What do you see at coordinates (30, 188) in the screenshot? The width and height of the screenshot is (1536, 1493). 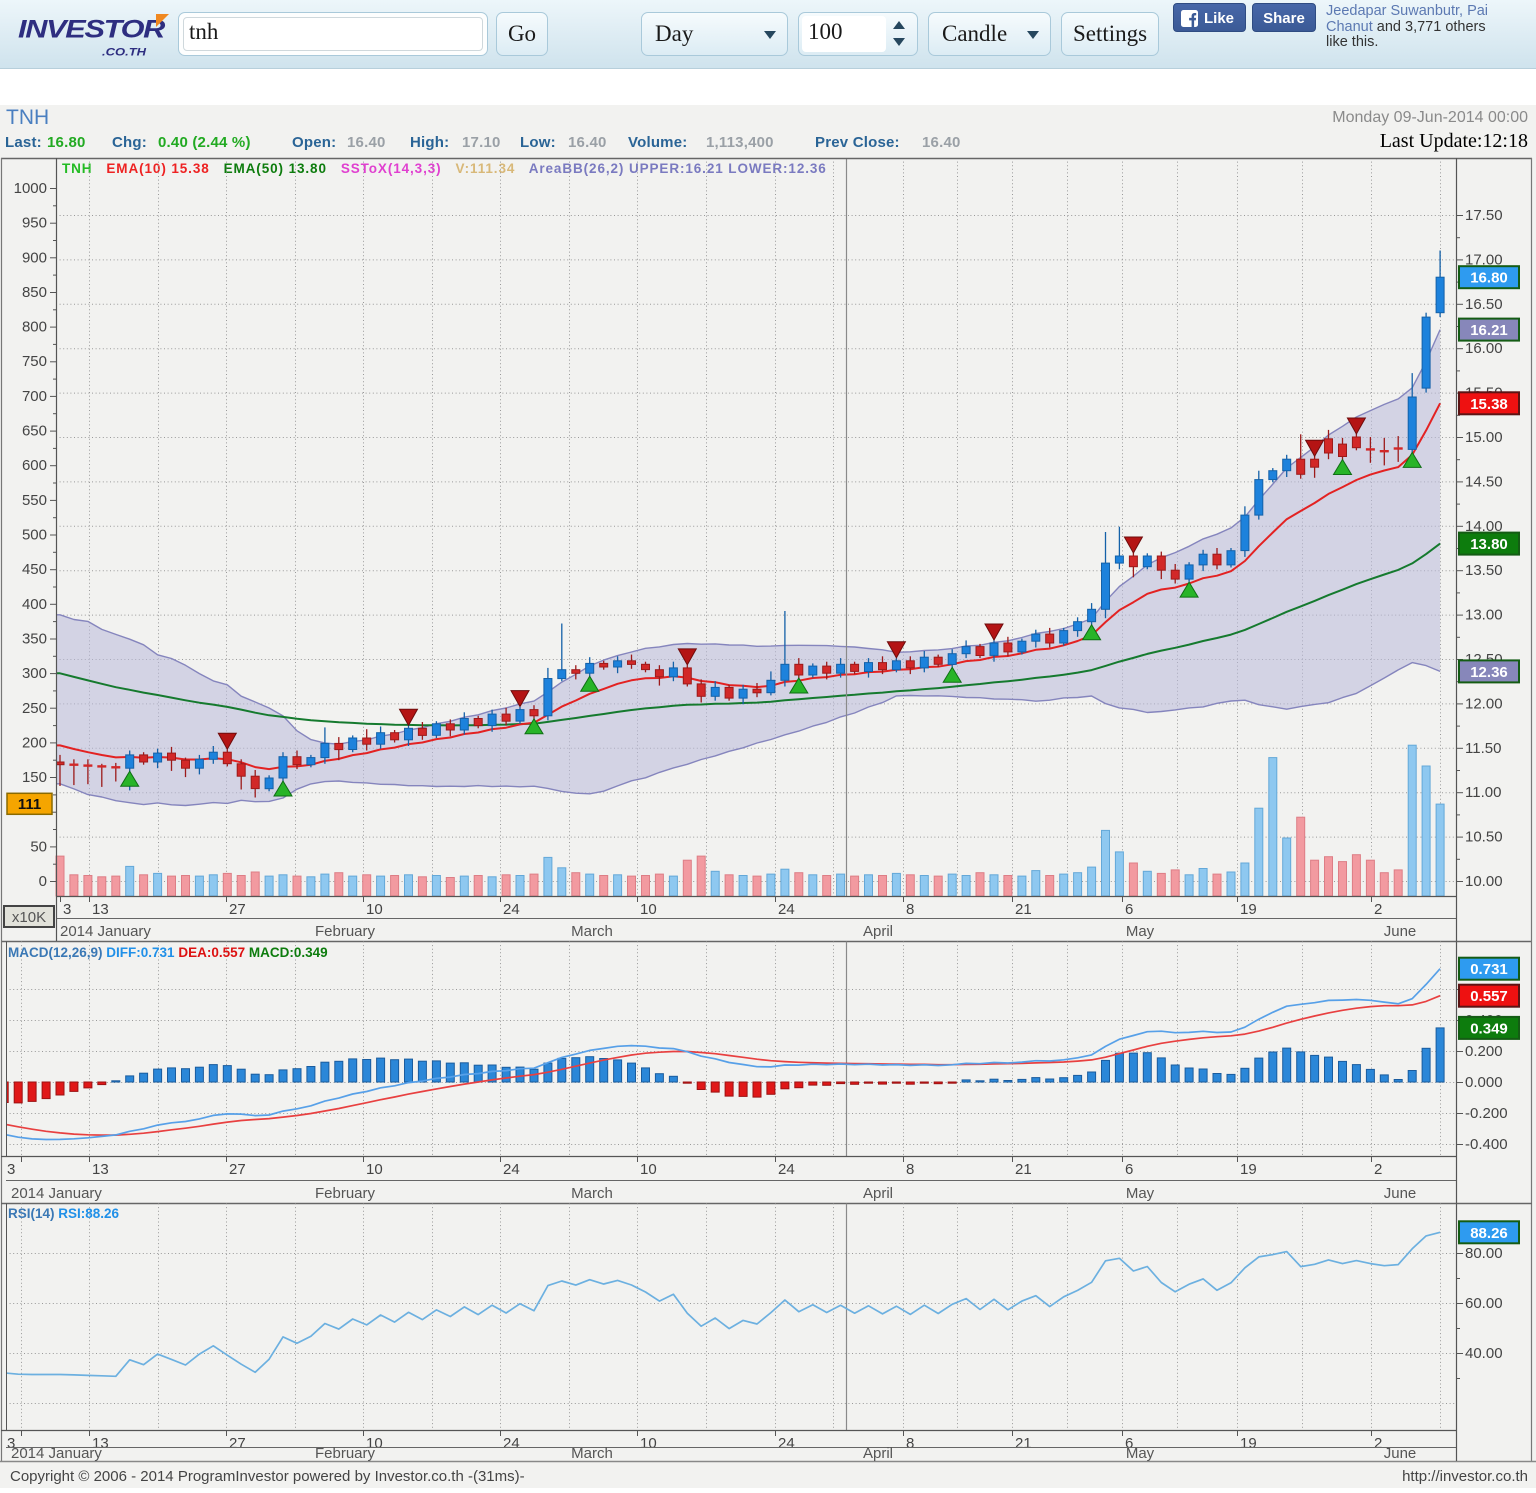 I see `svg-text: 1000` at bounding box center [30, 188].